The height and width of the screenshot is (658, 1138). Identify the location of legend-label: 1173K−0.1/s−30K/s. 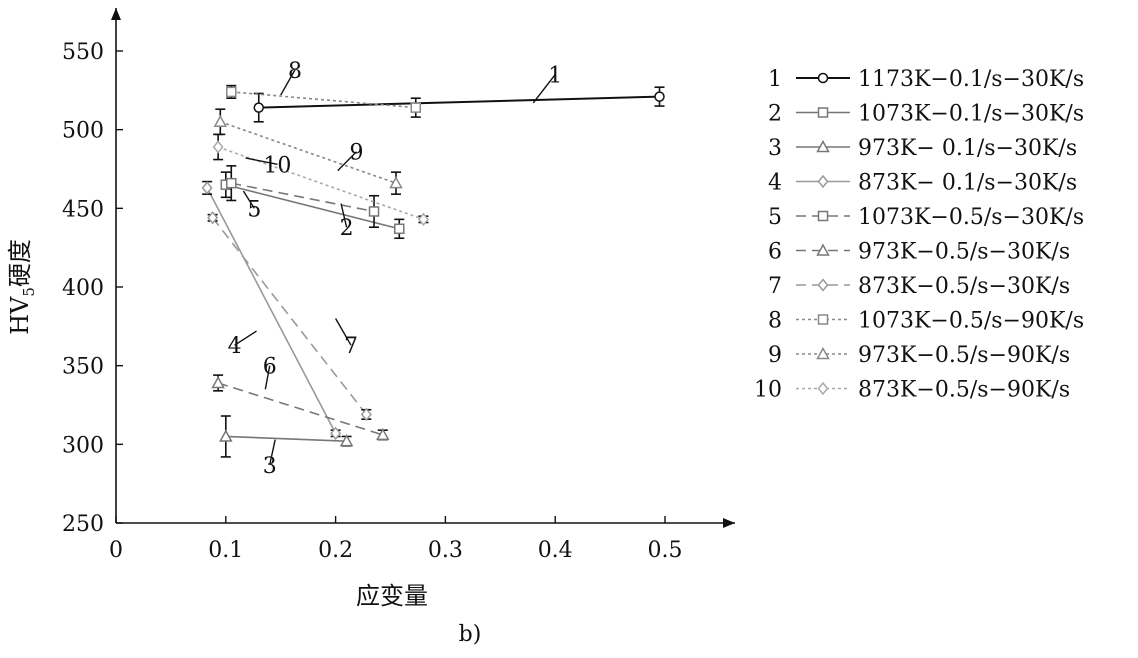
(971, 79).